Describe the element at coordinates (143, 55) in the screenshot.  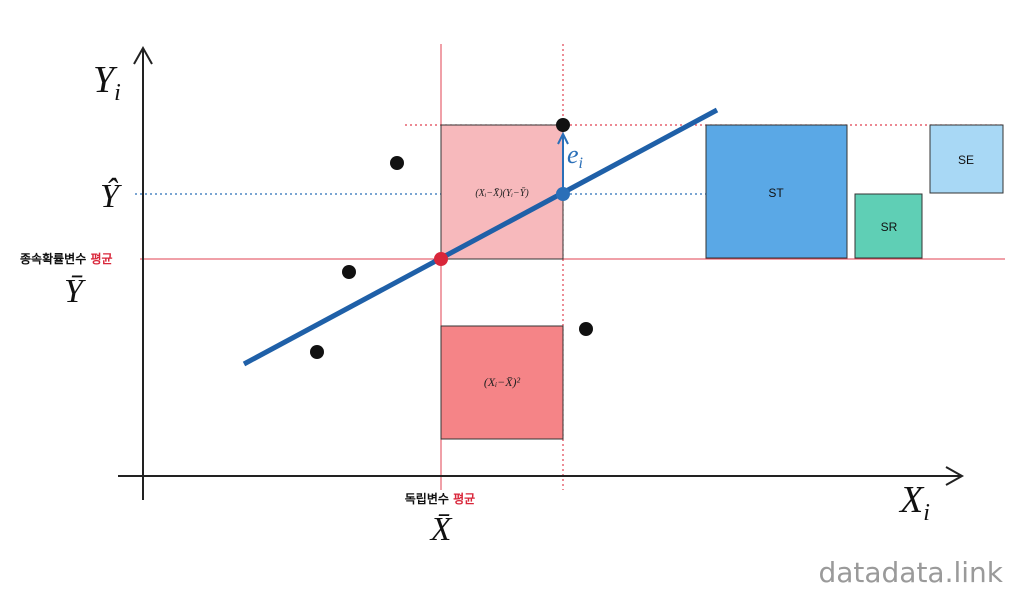
I see `y-axis-arrow` at that location.